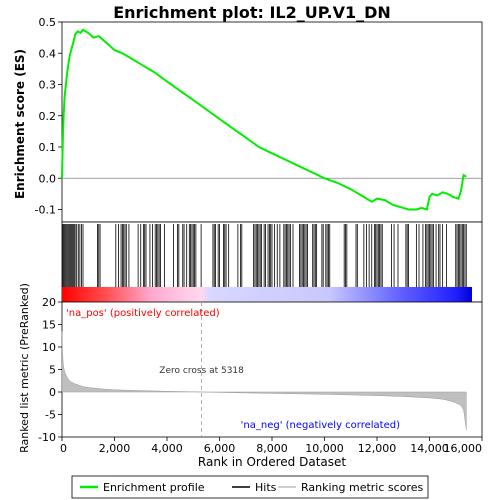  Describe the element at coordinates (254, 487) in the screenshot. I see `legend-item-hits: Hits` at that location.